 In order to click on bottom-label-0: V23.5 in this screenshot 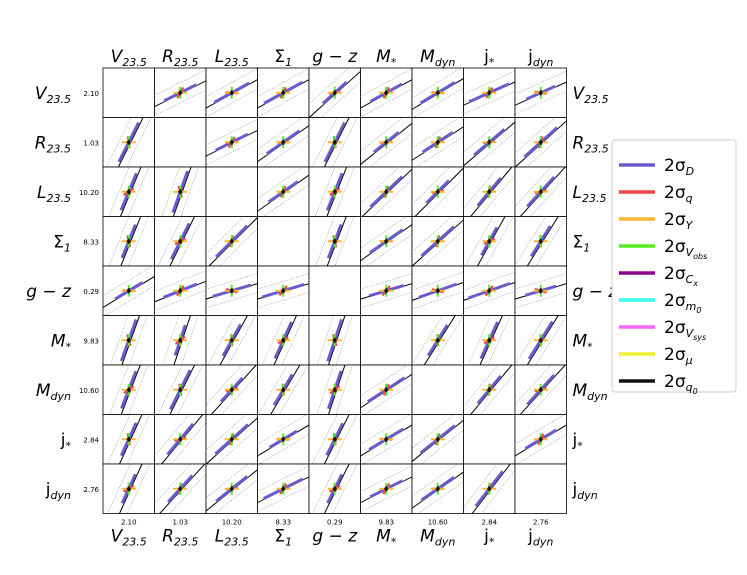, I will do `click(129, 538)`.